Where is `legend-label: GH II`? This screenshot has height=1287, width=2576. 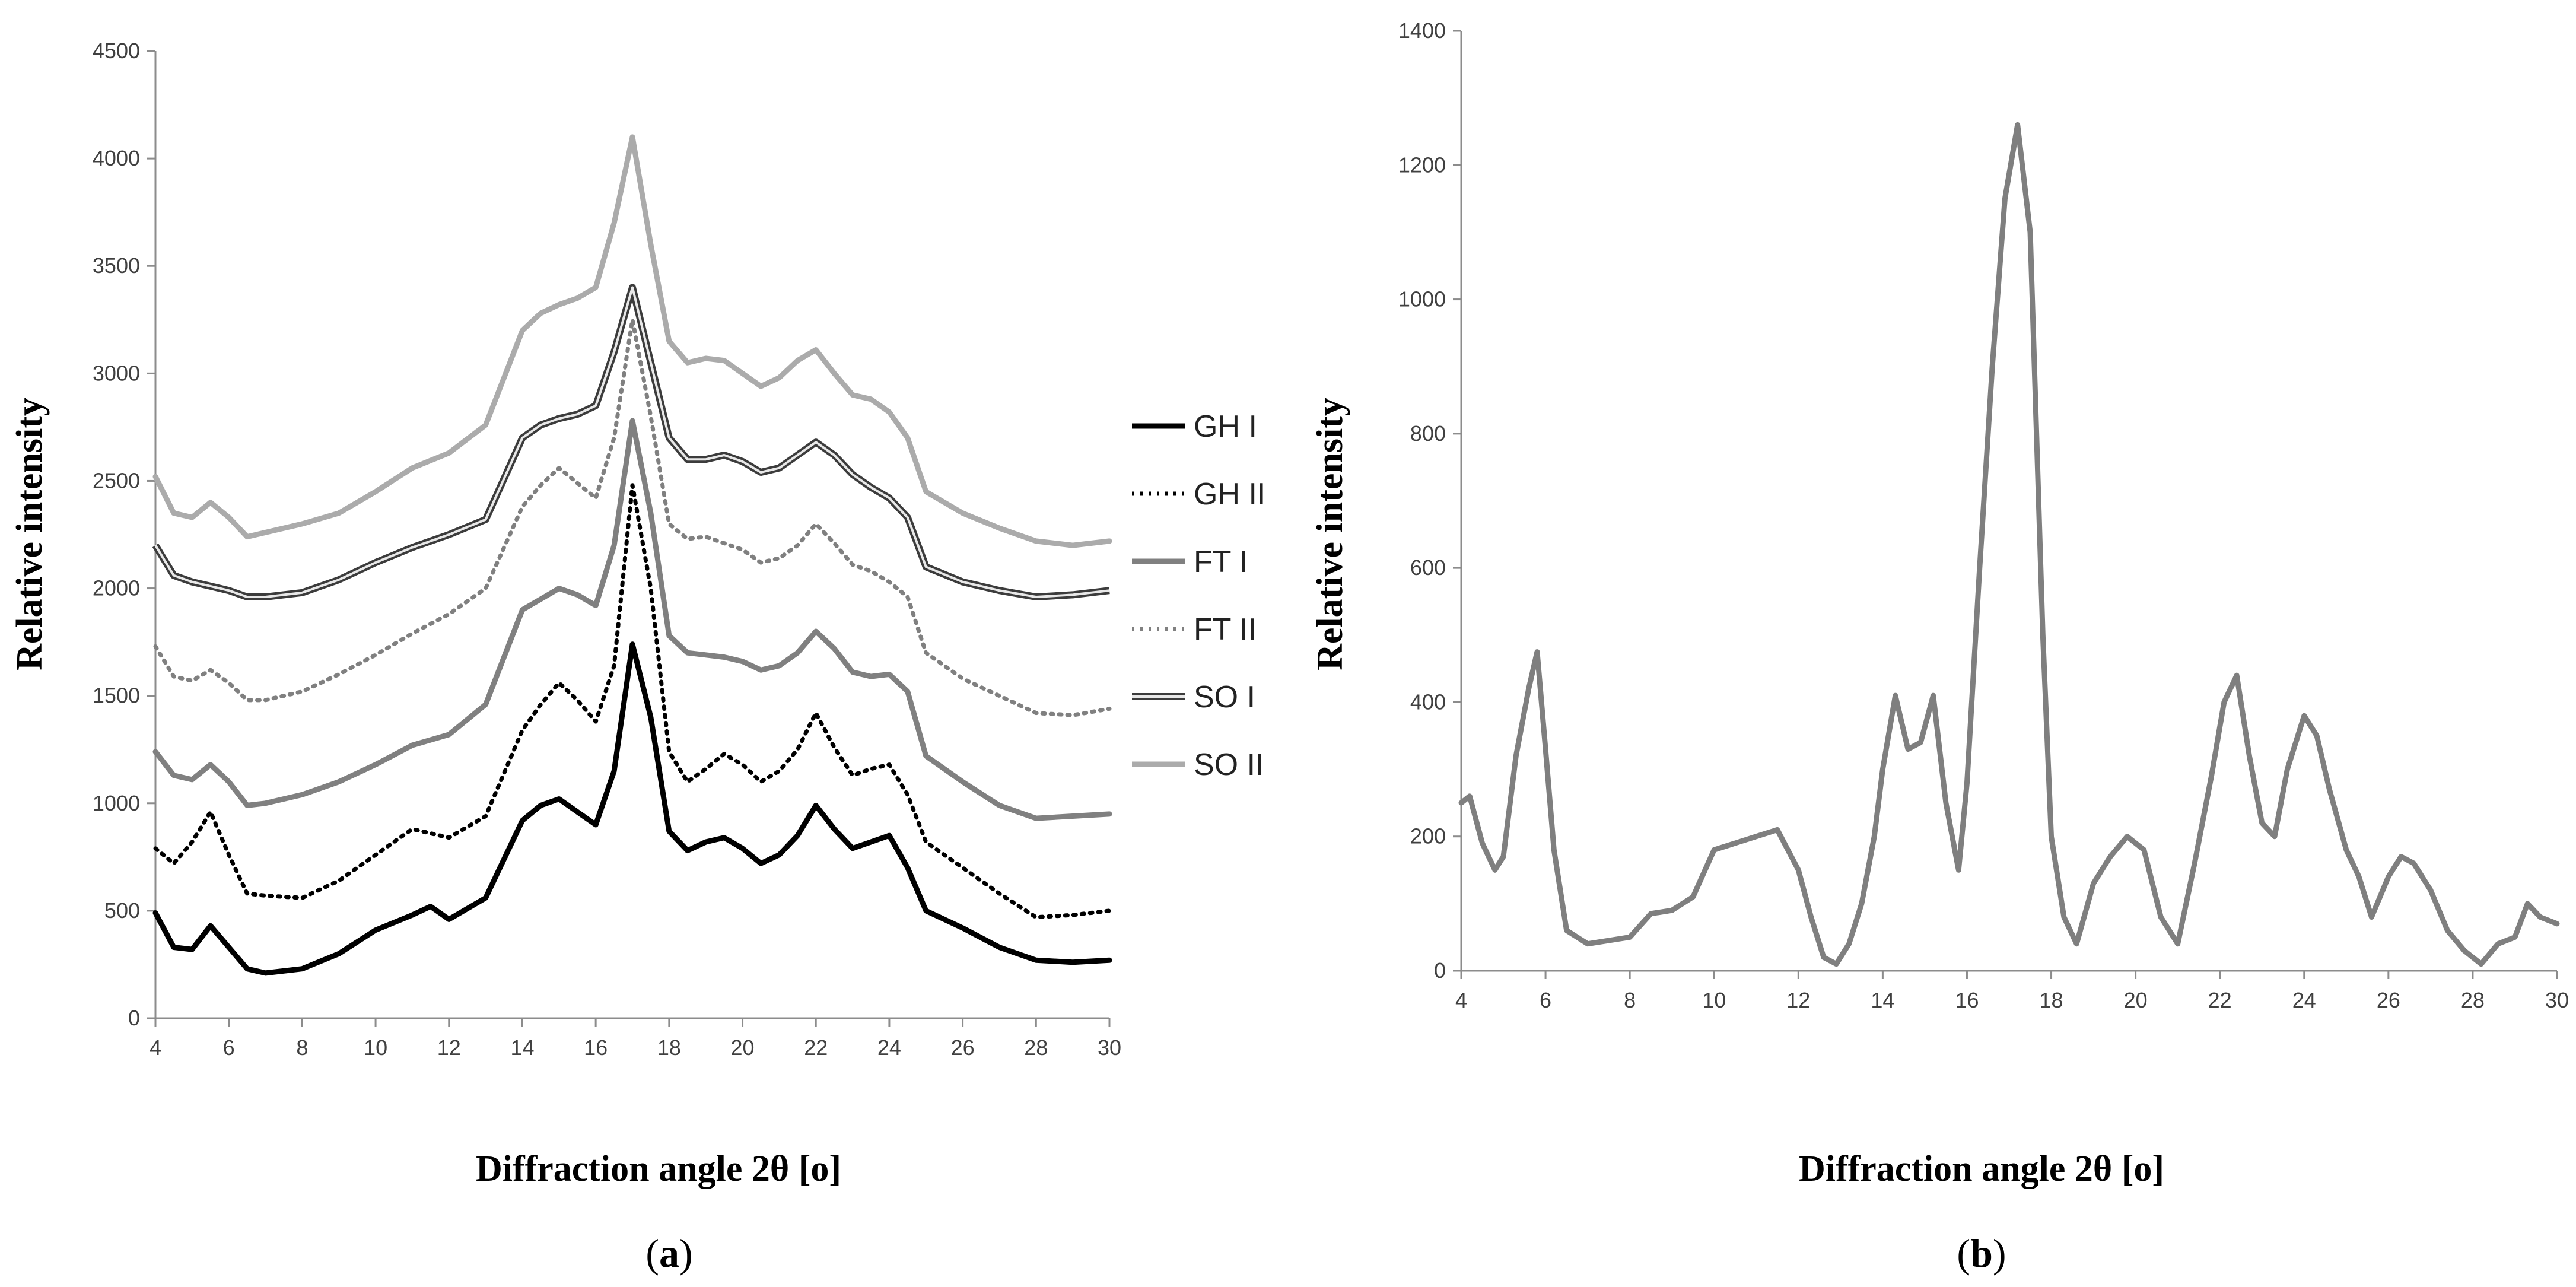 legend-label: GH II is located at coordinates (1229, 494).